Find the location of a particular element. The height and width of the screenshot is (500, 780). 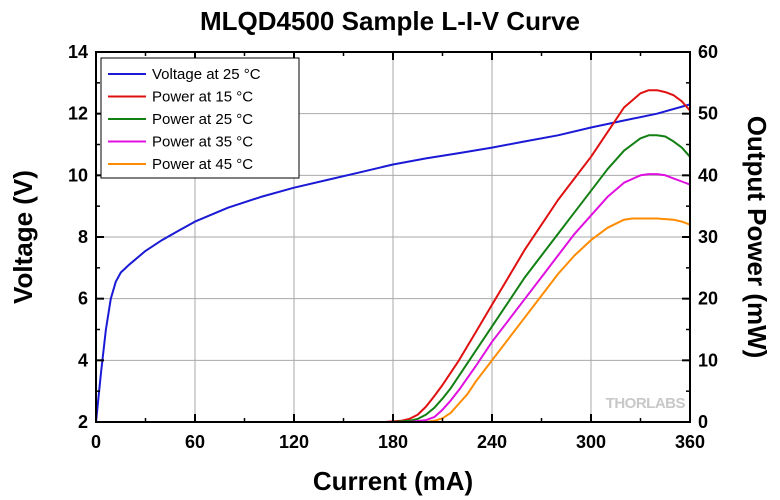

y-tick-label: 10 is located at coordinates (78, 175).